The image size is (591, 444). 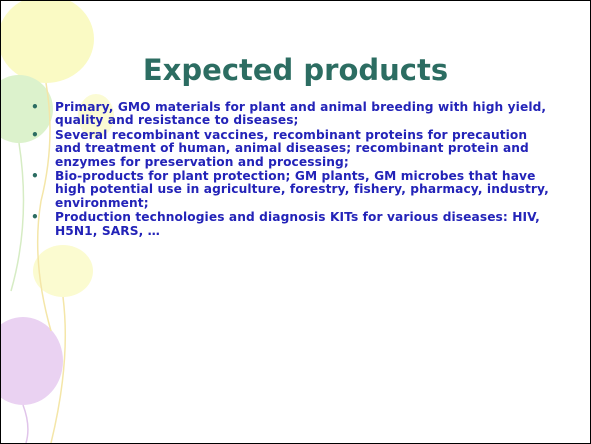 I want to click on slide-title: Expected products, so click(x=295, y=70).